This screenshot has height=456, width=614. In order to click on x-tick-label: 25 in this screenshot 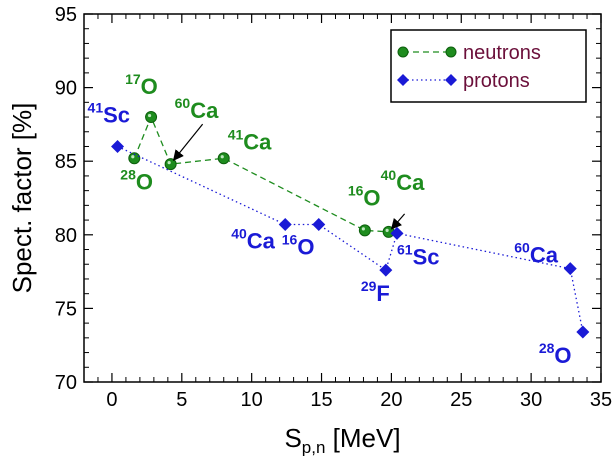, I will do `click(461, 400)`.